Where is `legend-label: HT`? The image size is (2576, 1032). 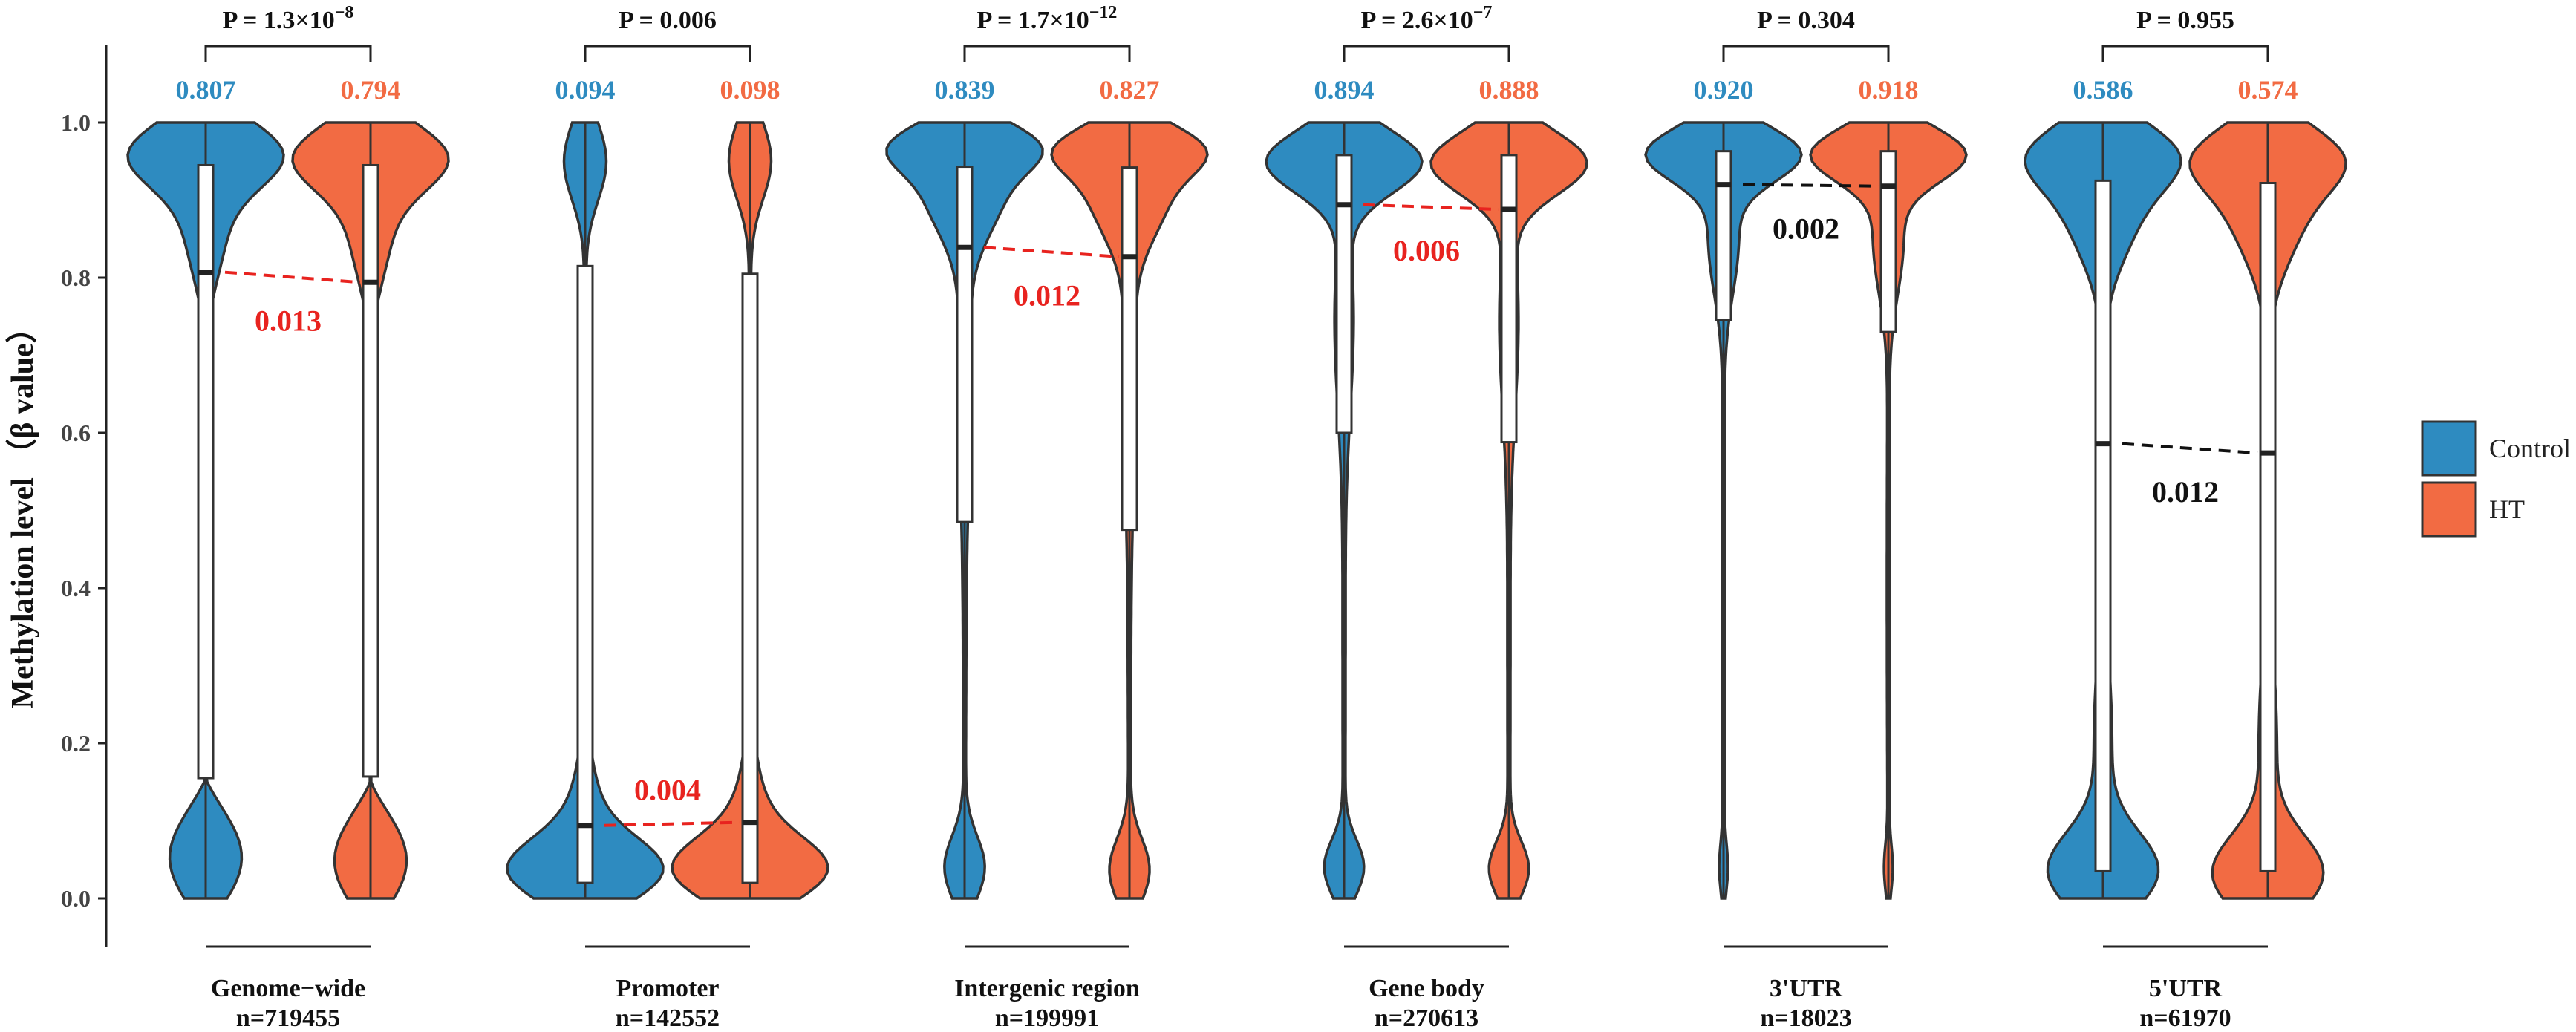 legend-label: HT is located at coordinates (2507, 509).